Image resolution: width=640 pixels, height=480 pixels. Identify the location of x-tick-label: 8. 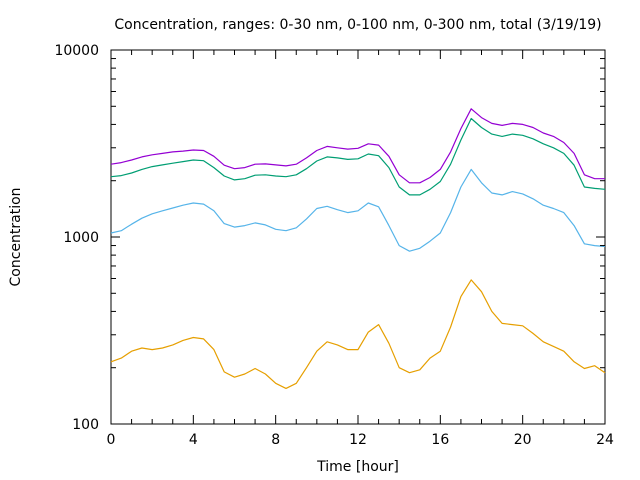
(275, 440).